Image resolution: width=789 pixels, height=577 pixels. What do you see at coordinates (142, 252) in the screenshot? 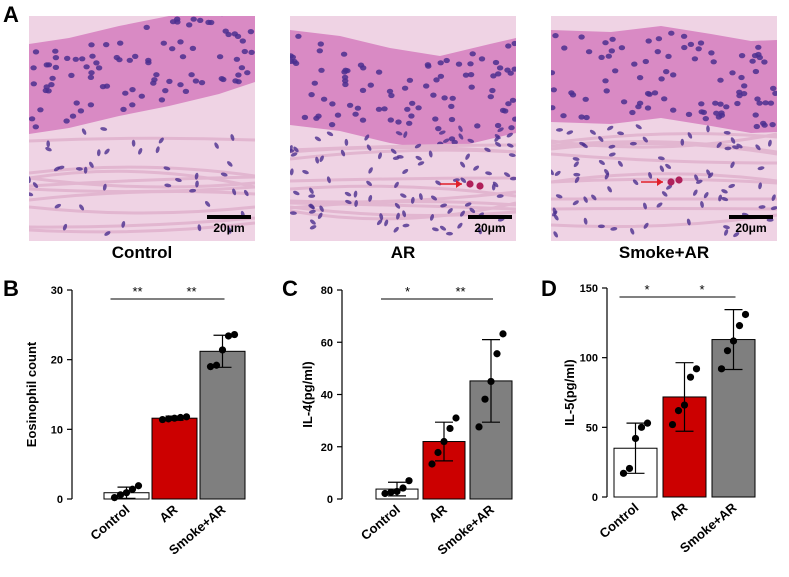
I see `caption-control: Control` at bounding box center [142, 252].